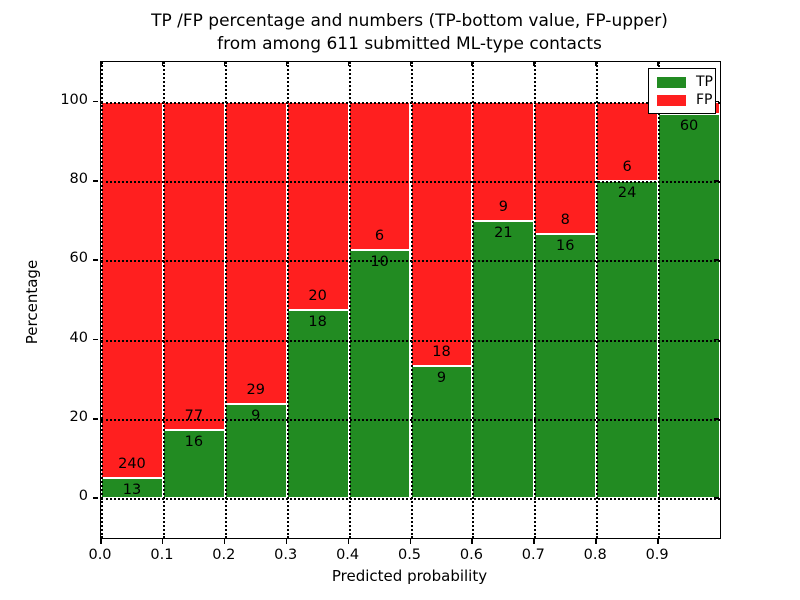  Describe the element at coordinates (671, 100) in the screenshot. I see `legend-swatch-fp` at that location.